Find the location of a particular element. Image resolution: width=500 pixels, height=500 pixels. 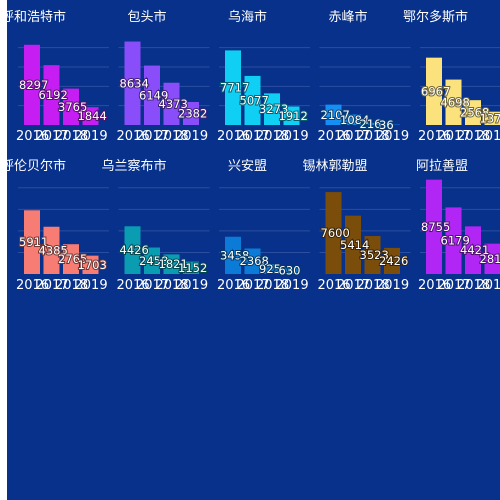

data-label: 1912 is located at coordinates (293, 116).